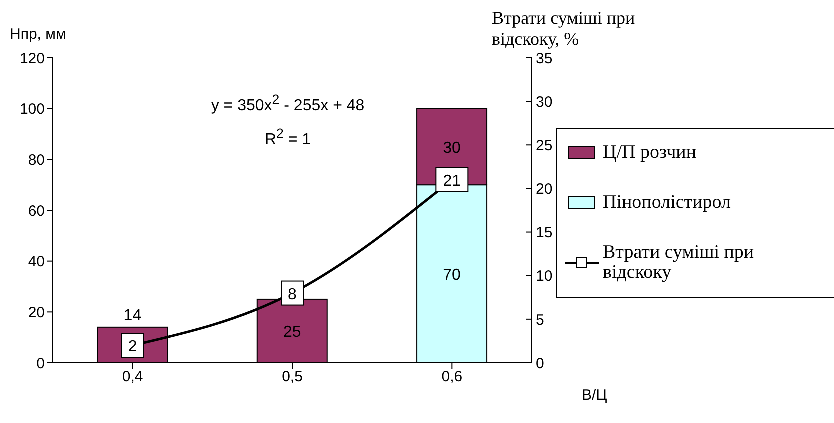 The image size is (834, 423). I want to click on y-tick-label: 60, so click(36, 211).